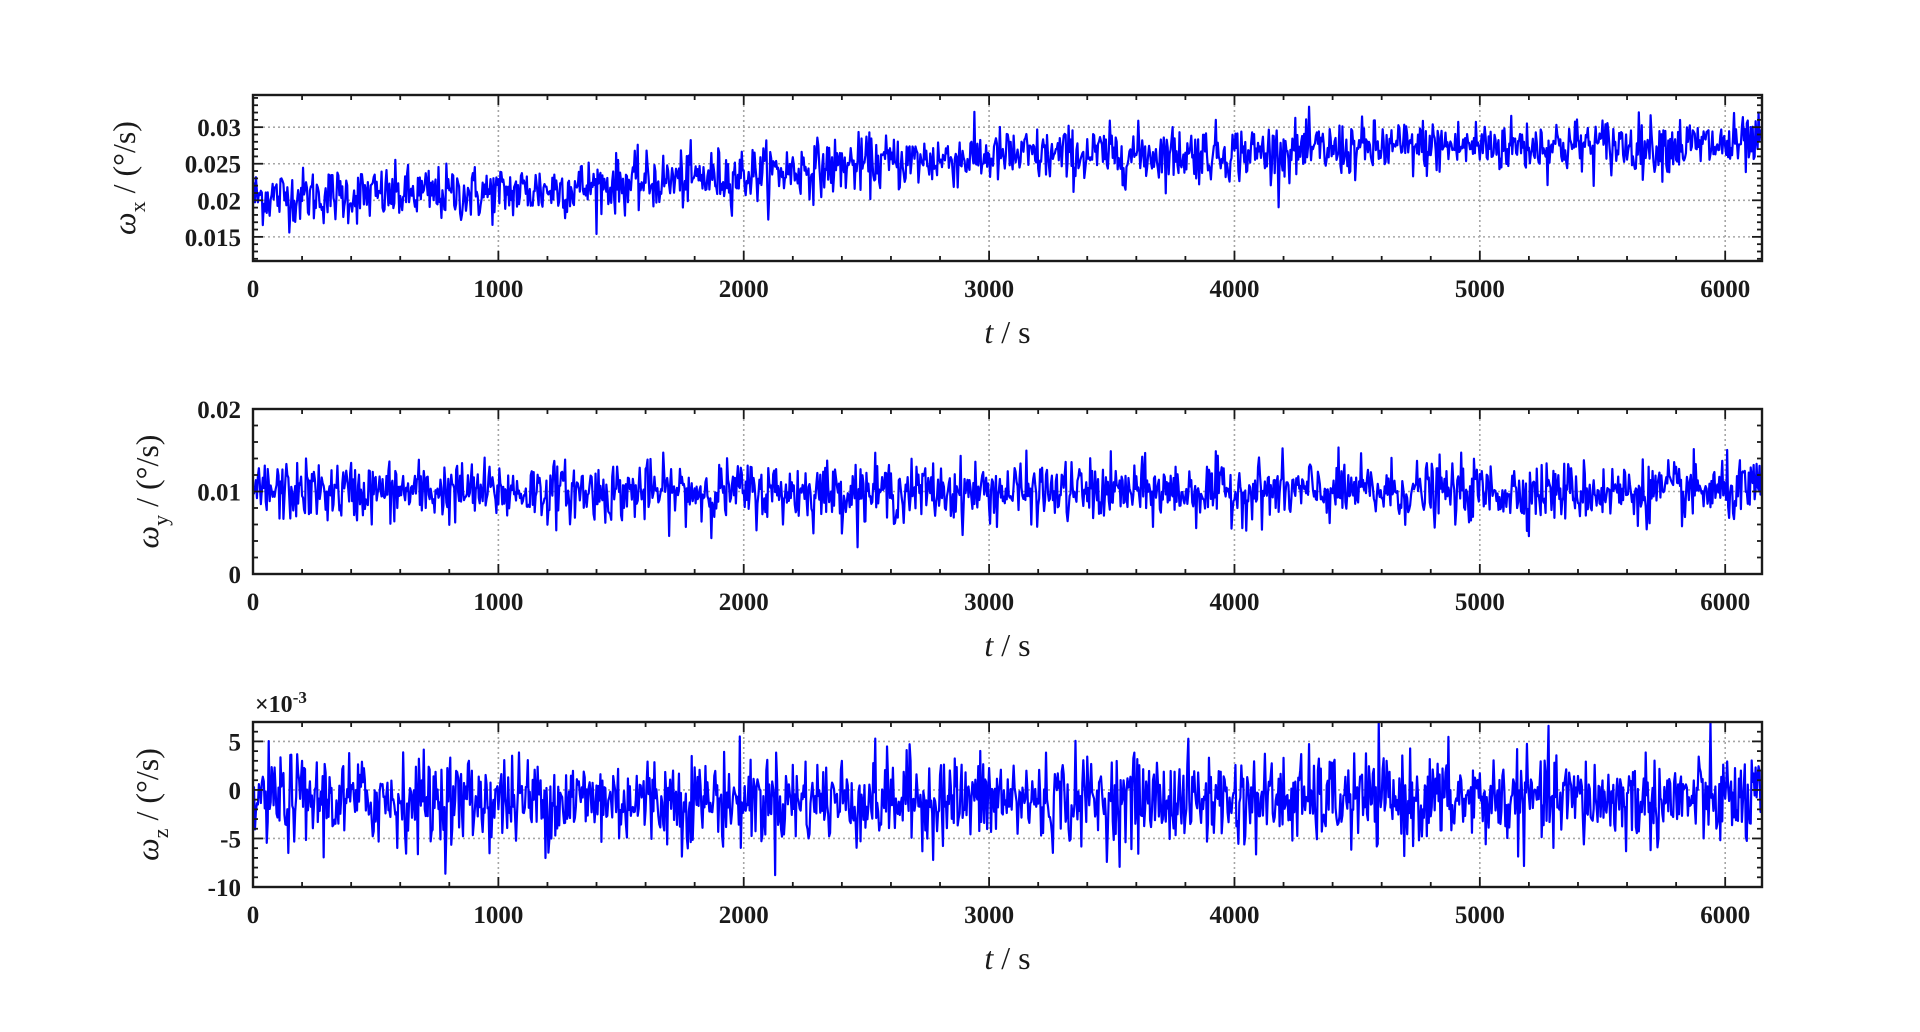 Image resolution: width=1920 pixels, height=1032 pixels. Describe the element at coordinates (128, 178) in the screenshot. I see `y-axis-label: ωx / (°/s)` at that location.